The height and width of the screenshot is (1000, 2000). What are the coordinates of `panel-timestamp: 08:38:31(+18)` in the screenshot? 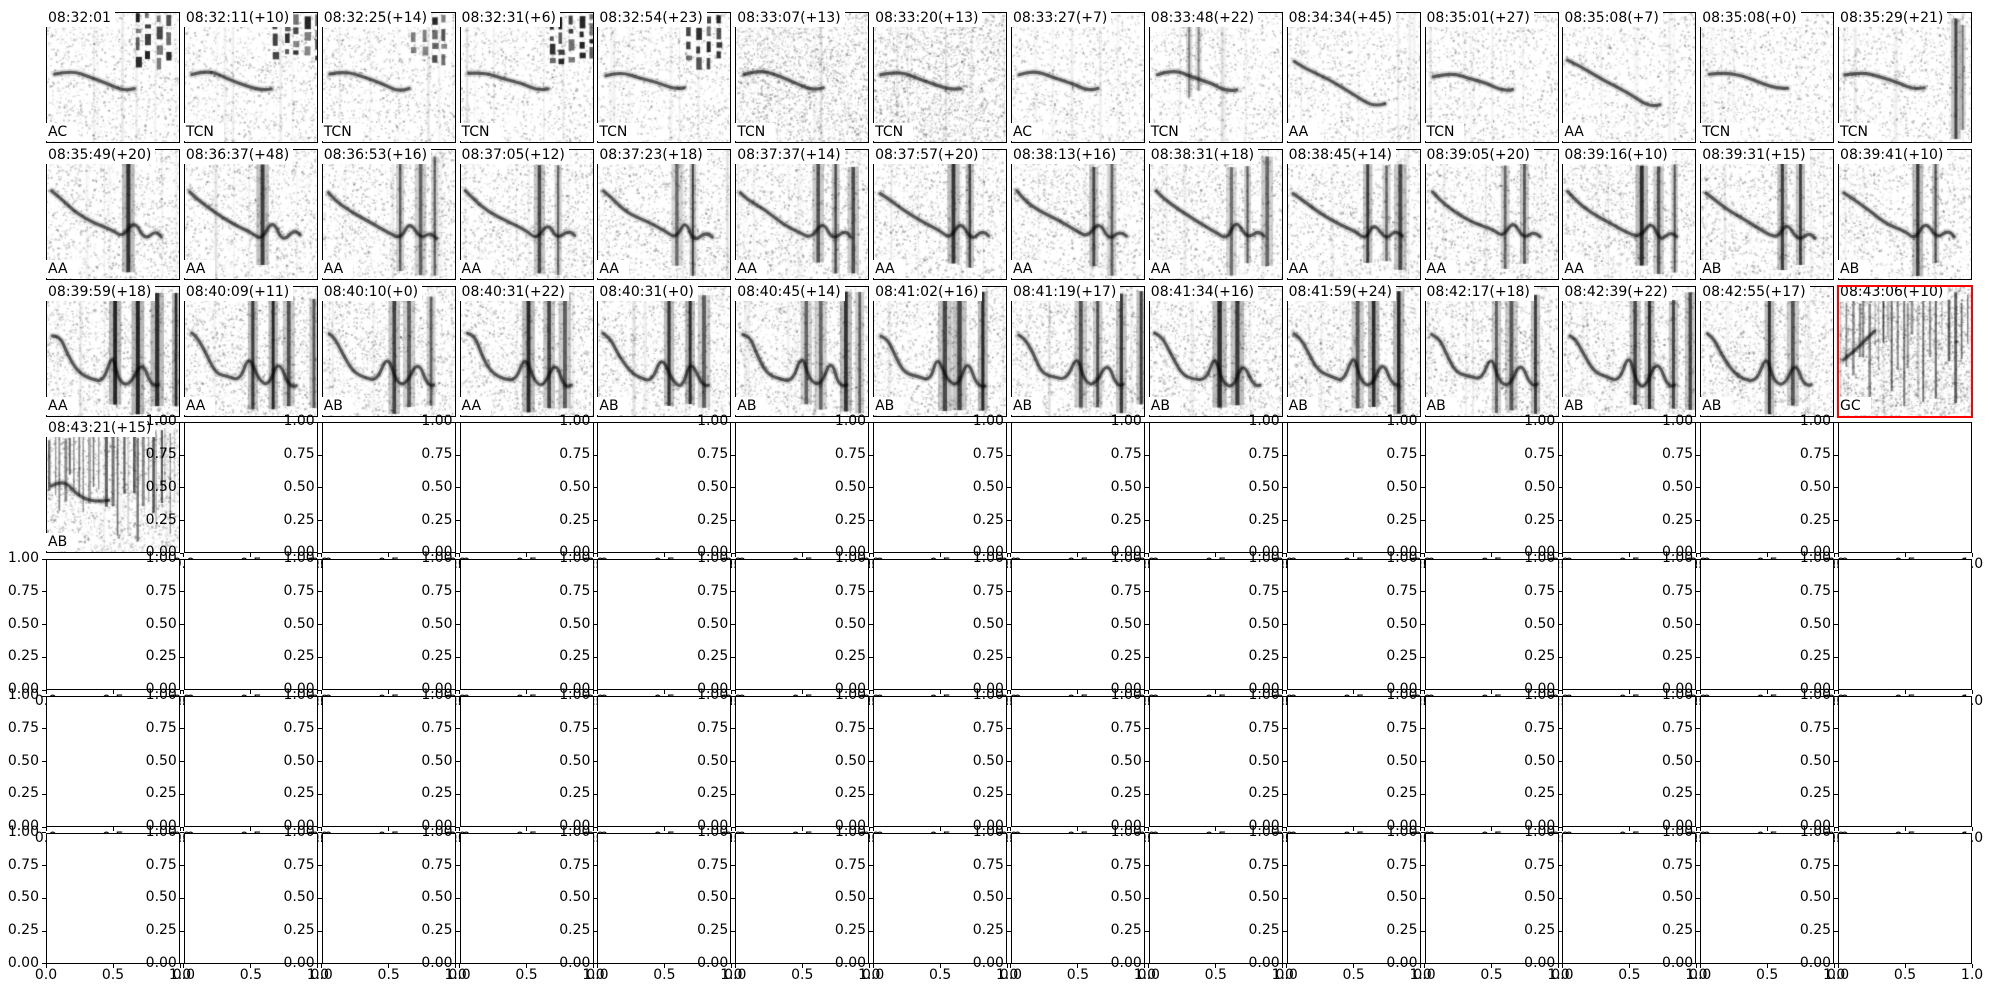 It's located at (1203, 154).